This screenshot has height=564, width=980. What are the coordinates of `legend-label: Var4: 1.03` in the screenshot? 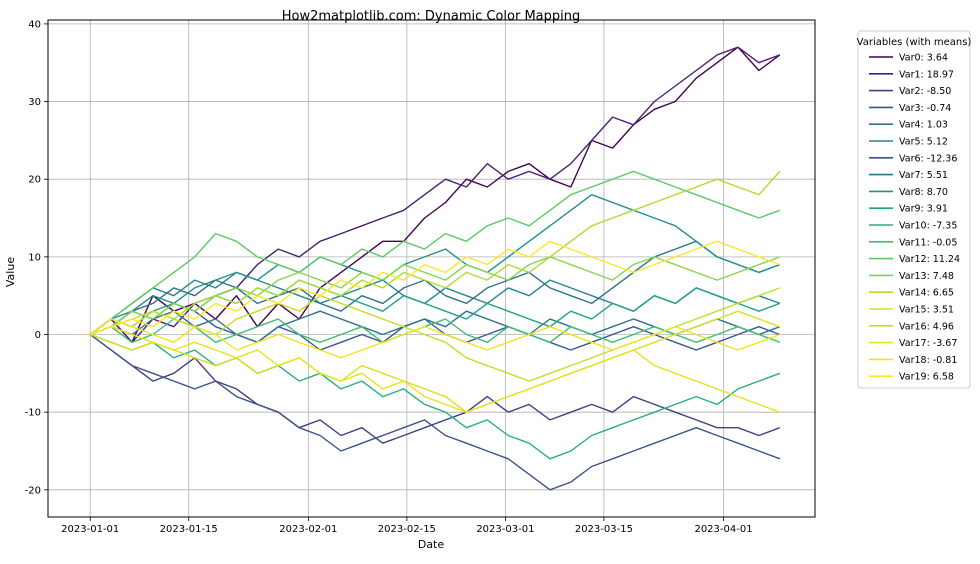 It's located at (923, 125).